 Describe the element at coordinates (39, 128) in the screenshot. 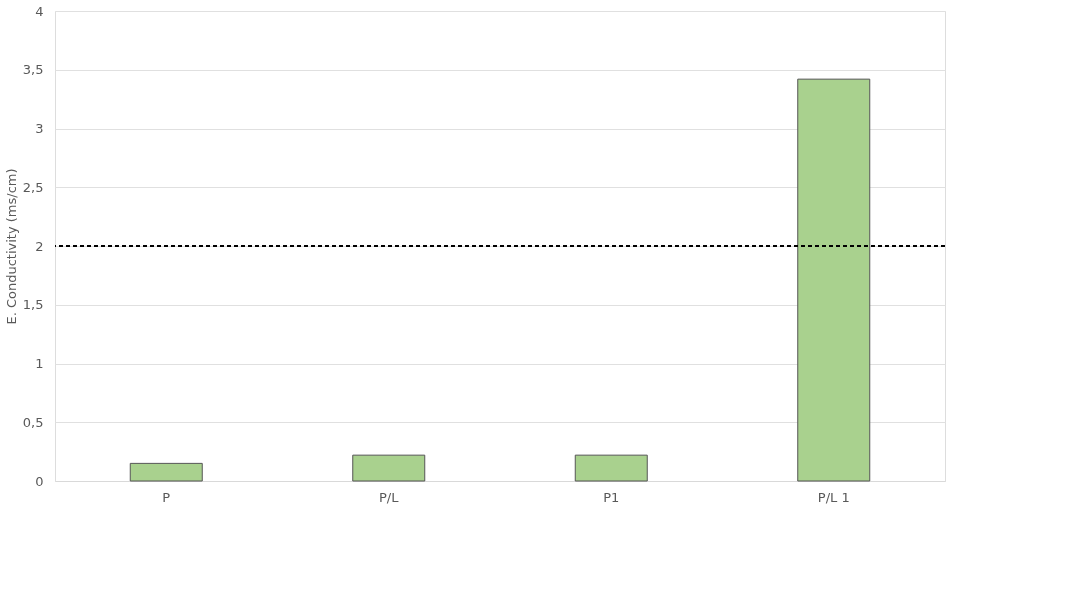

I see `y-tick-label: 3` at that location.